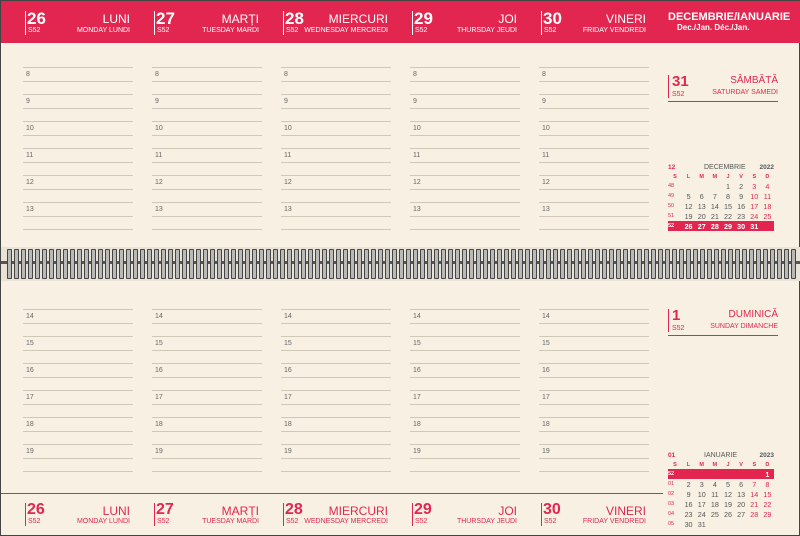  What do you see at coordinates (688, 524) in the screenshot?
I see `calendar-day: 30` at bounding box center [688, 524].